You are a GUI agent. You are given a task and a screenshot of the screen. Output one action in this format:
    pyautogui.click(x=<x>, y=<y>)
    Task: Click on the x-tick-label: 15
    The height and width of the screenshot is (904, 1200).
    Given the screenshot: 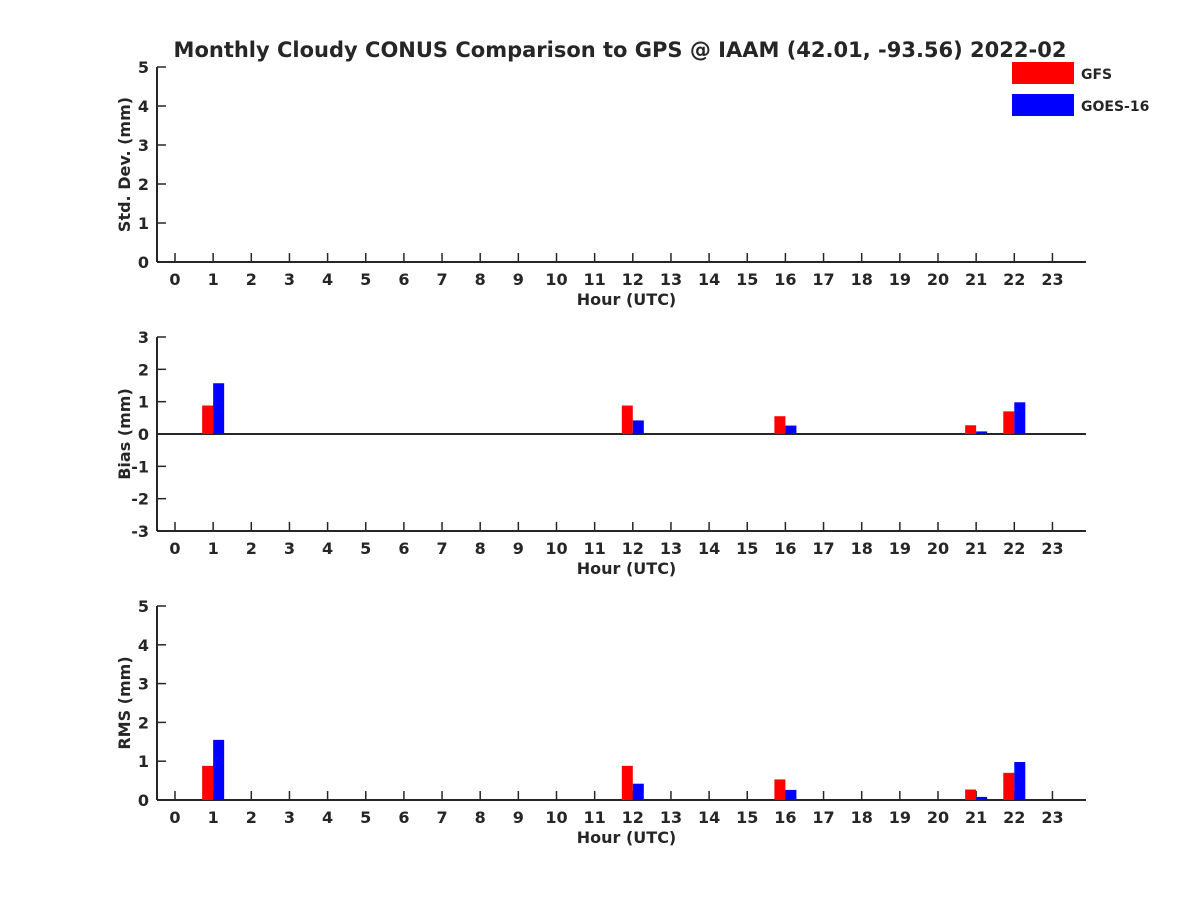 What is the action you would take?
    pyautogui.click(x=747, y=817)
    